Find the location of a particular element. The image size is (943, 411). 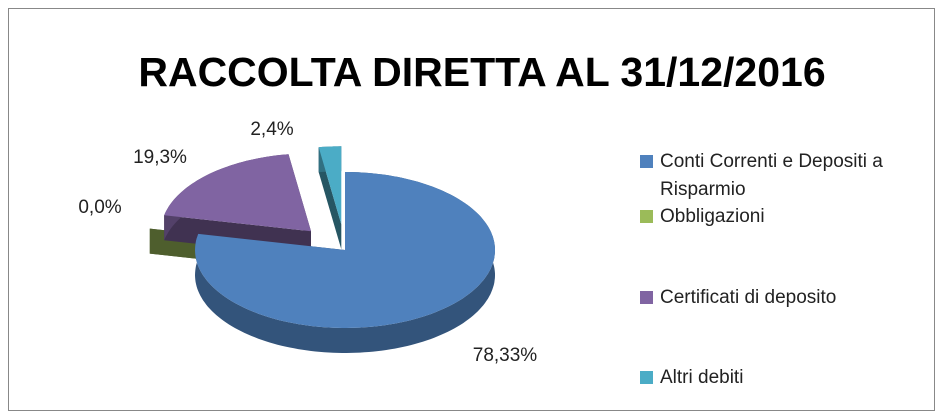

legend-item: Conti Correnti e Depositi a Risparmio is located at coordinates (785, 176).